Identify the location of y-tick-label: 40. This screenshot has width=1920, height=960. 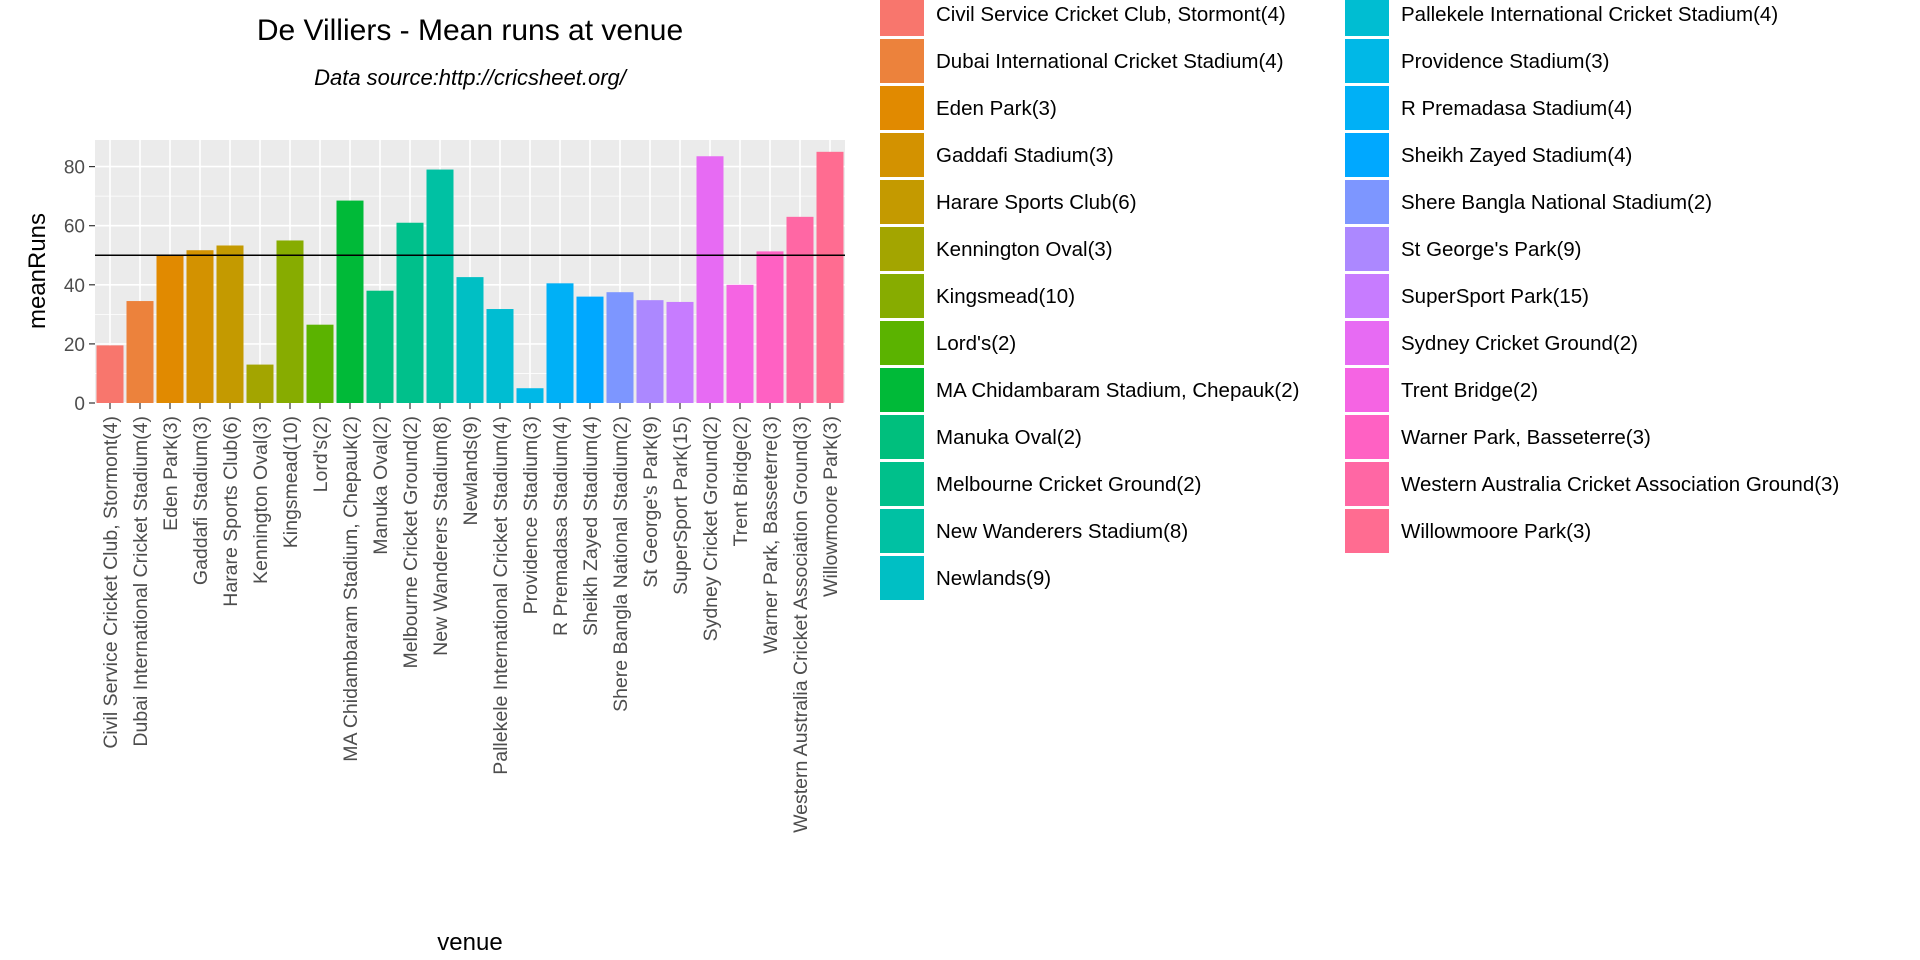
(74, 286).